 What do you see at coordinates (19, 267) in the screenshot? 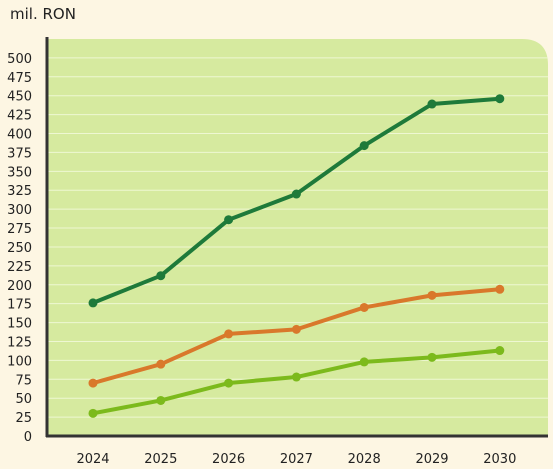
I see `y-tick-label-9: 225` at bounding box center [19, 267].